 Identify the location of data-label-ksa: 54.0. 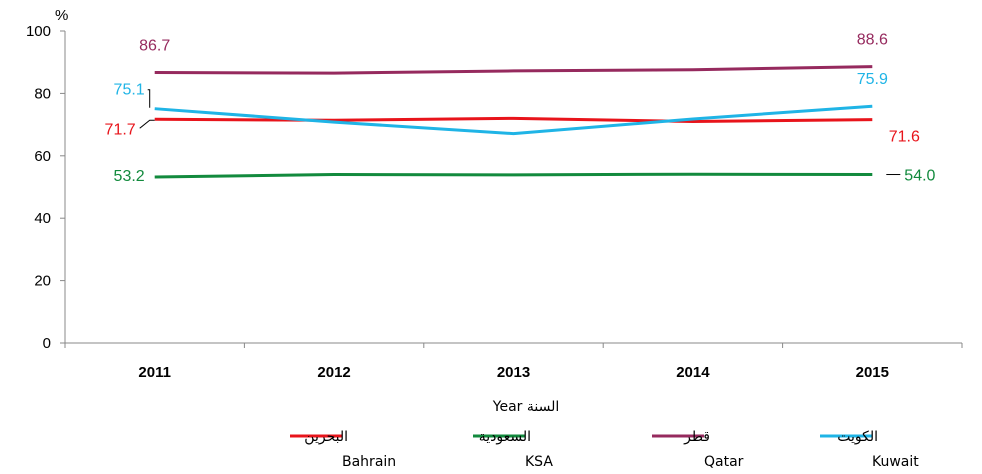
(919, 176).